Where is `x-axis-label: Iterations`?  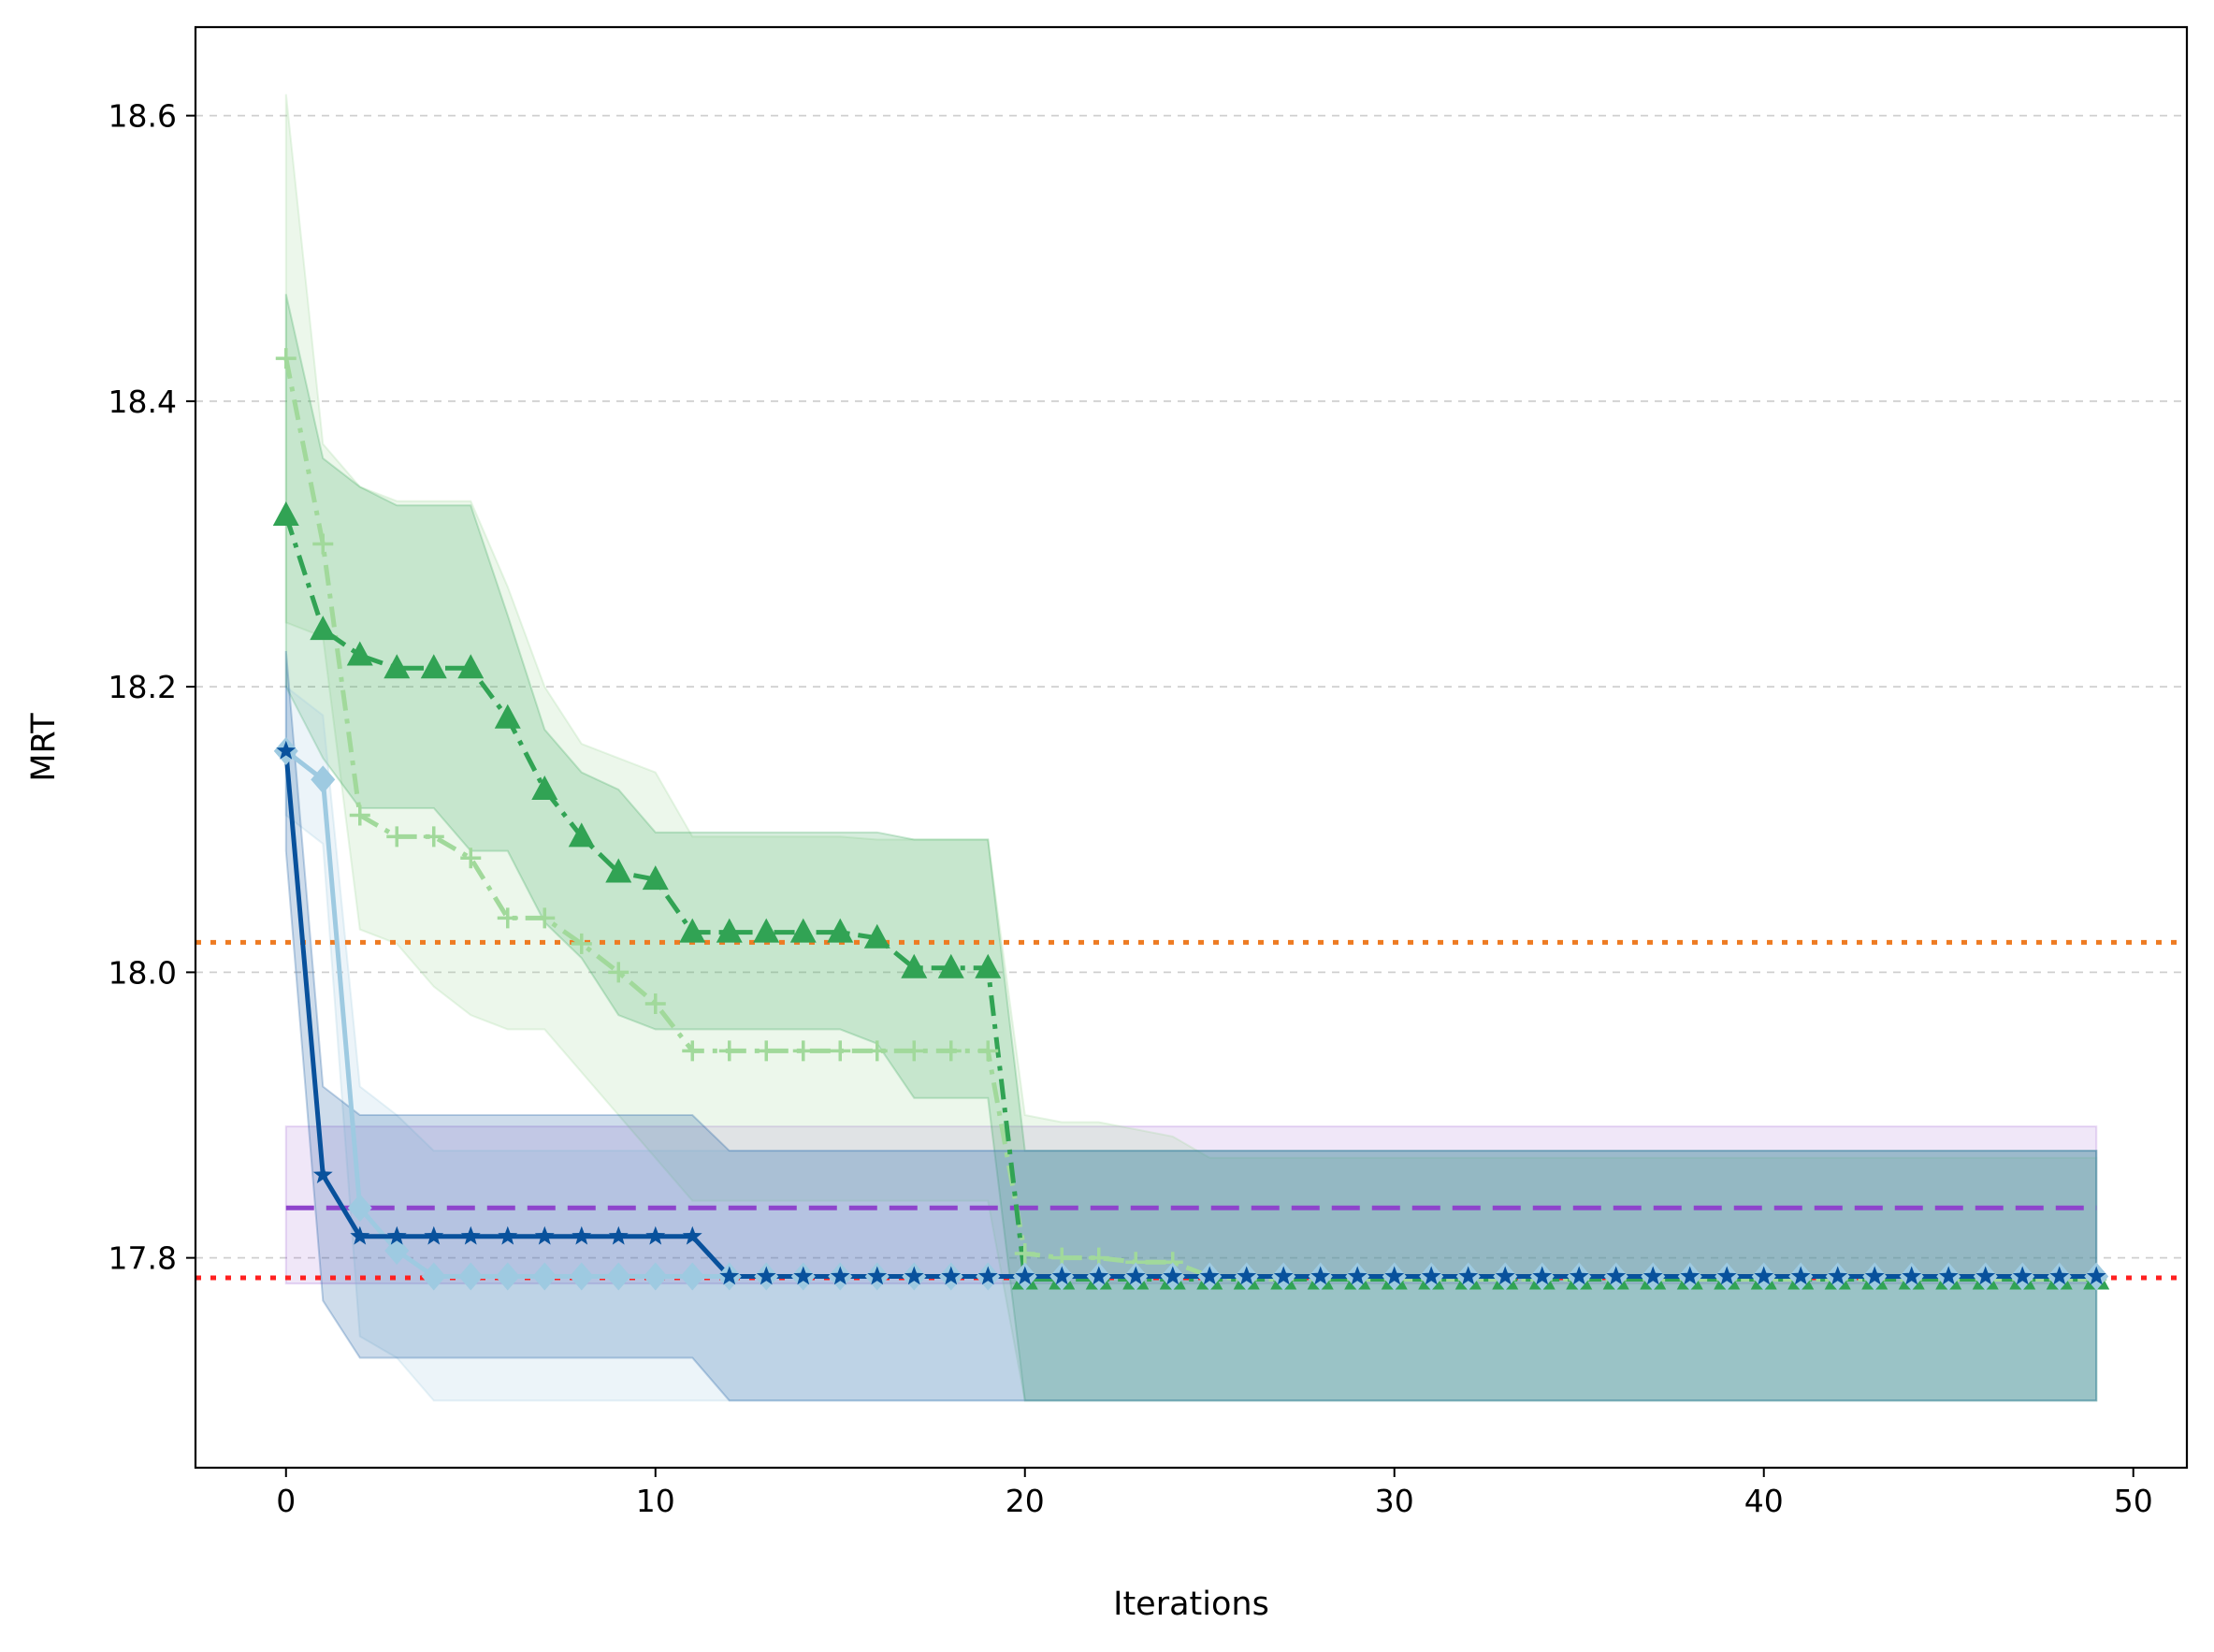 x-axis-label: Iterations is located at coordinates (1191, 1604).